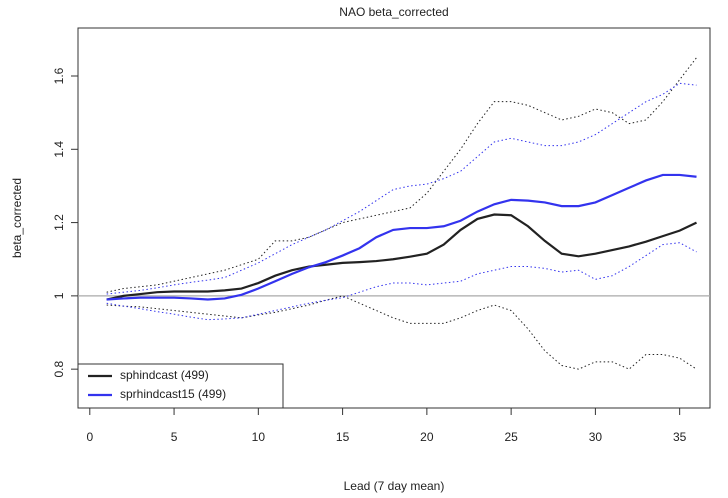 The height and width of the screenshot is (498, 728). What do you see at coordinates (89, 437) in the screenshot?
I see `x-tick-label: 0` at bounding box center [89, 437].